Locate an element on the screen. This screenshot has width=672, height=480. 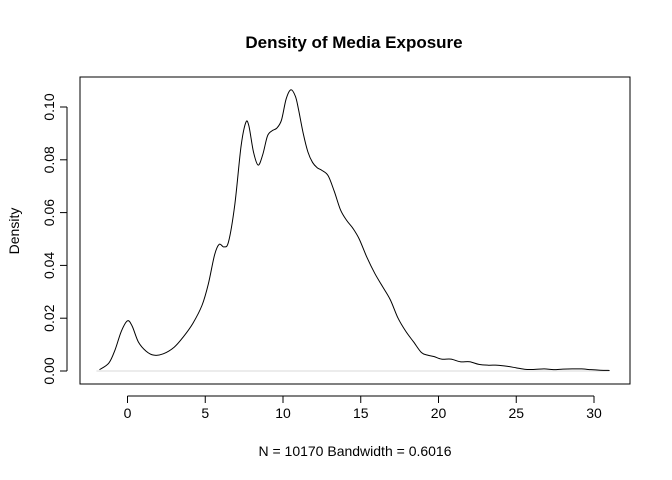
y-tick-label: 0.00 is located at coordinates (49, 370).